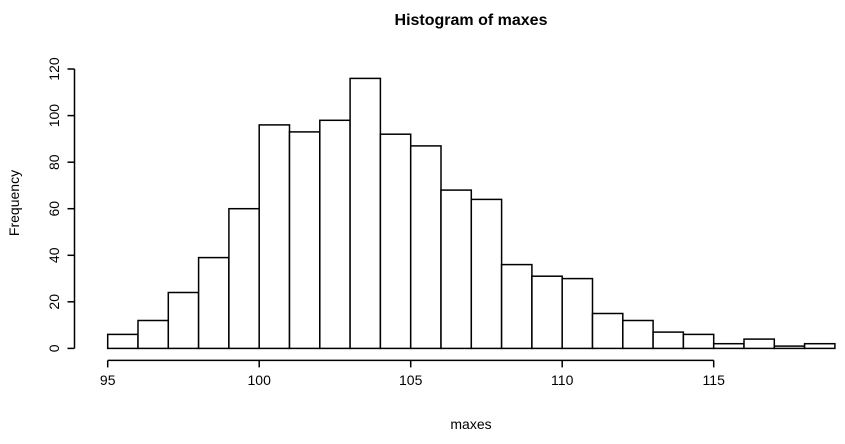 The height and width of the screenshot is (444, 845). What do you see at coordinates (260, 380) in the screenshot?
I see `x-tick-label: 100` at bounding box center [260, 380].